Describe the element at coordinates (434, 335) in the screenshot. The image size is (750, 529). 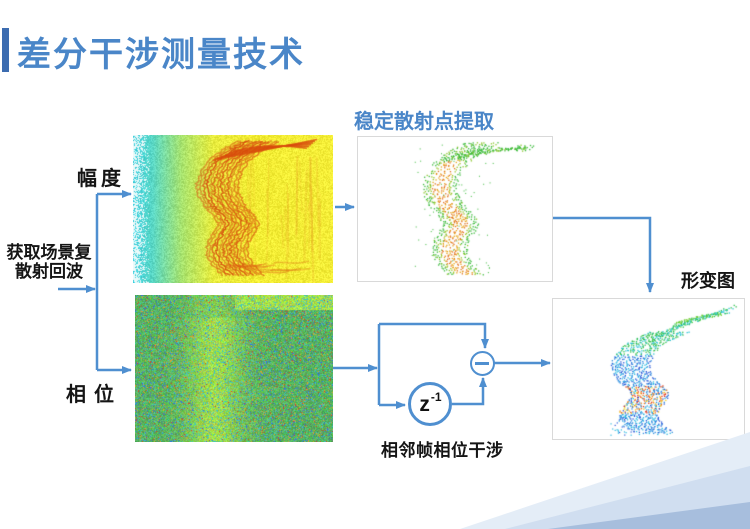
I see `arrow-direct-to-subtract` at that location.